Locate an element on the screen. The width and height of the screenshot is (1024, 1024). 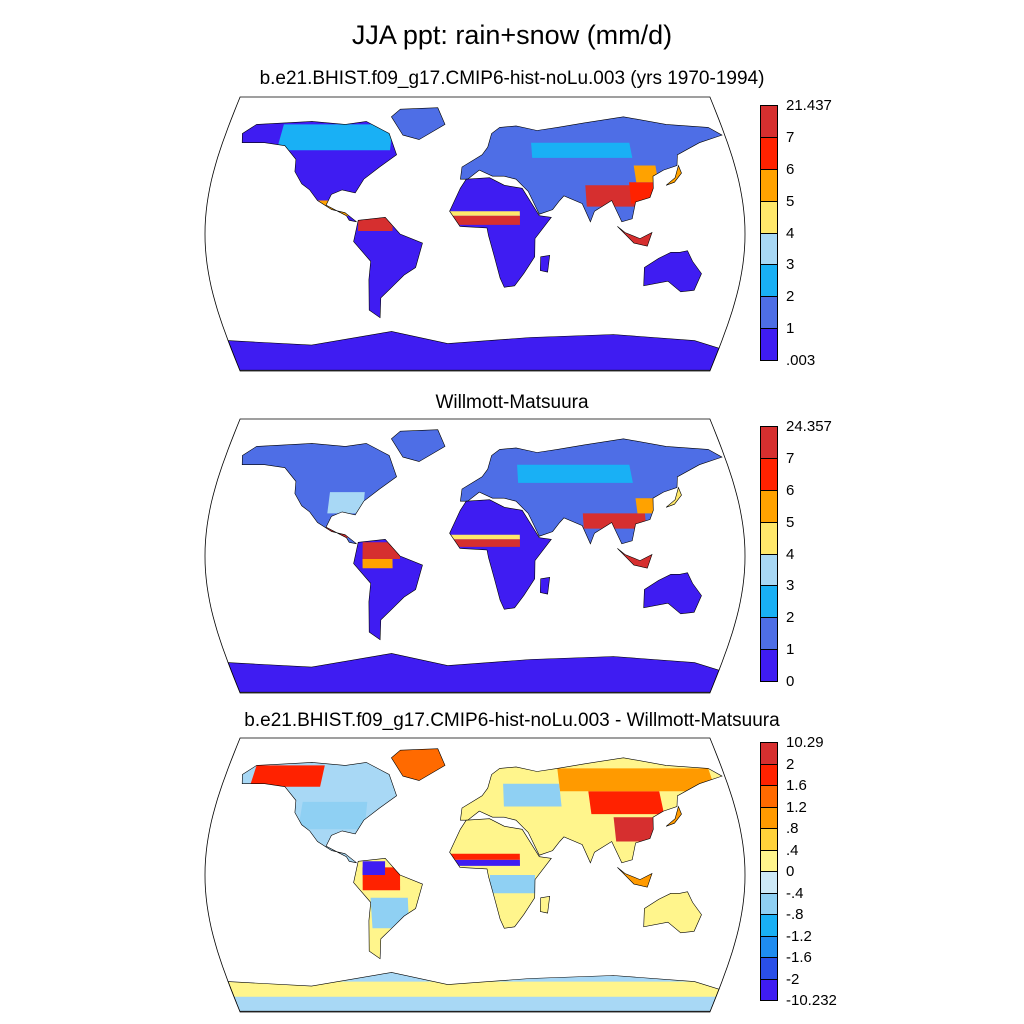
land-region-mg is located at coordinates (545, 264).